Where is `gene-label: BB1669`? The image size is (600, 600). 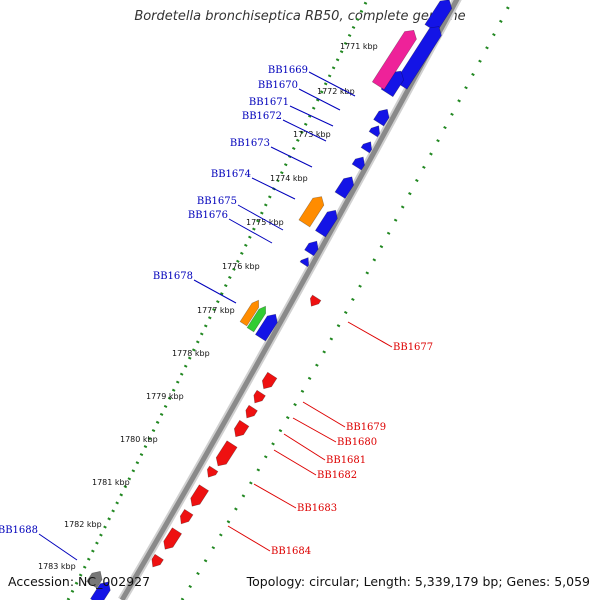 gene-label: BB1669 is located at coordinates (288, 70).